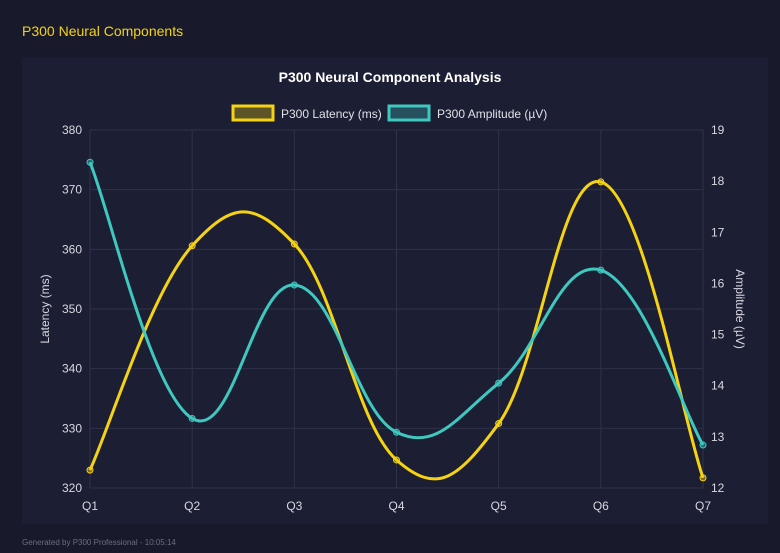 Image resolution: width=780 pixels, height=553 pixels. I want to click on x-tick-label: Q7, so click(703, 506).